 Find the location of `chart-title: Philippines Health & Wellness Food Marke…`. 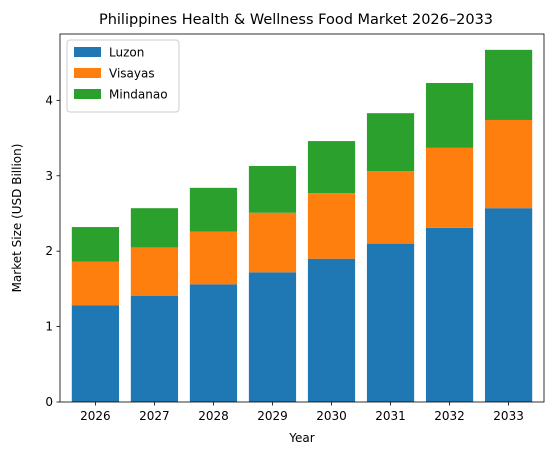

chart-title: Philippines Health & Wellness Food Marke… is located at coordinates (296, 20).